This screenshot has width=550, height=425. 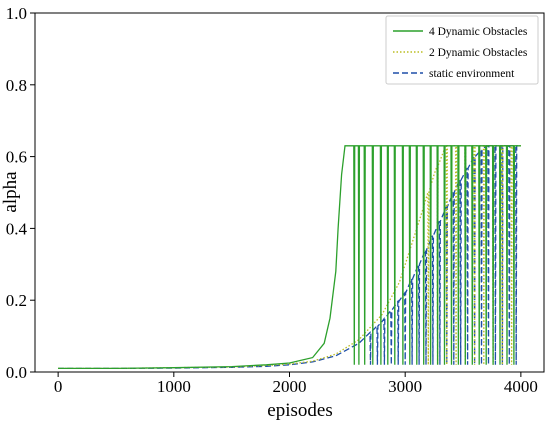 I want to click on legend-box, so click(x=462, y=50).